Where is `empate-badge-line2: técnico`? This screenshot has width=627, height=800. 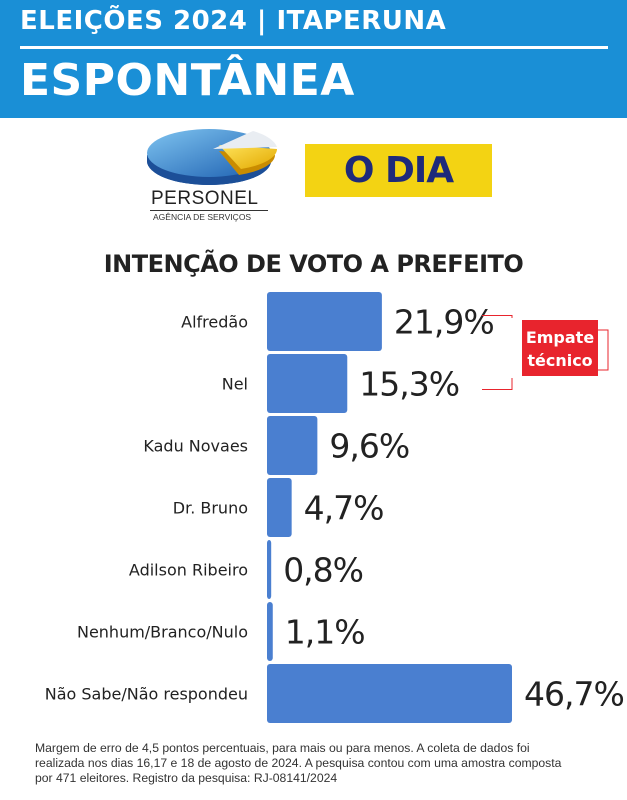 empate-badge-line2: técnico is located at coordinates (559, 360).